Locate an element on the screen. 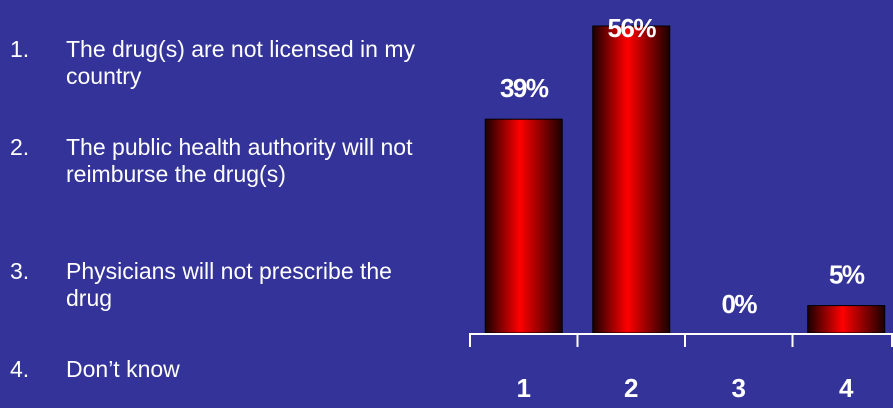 This screenshot has width=893, height=408. x-axis is located at coordinates (681, 340).